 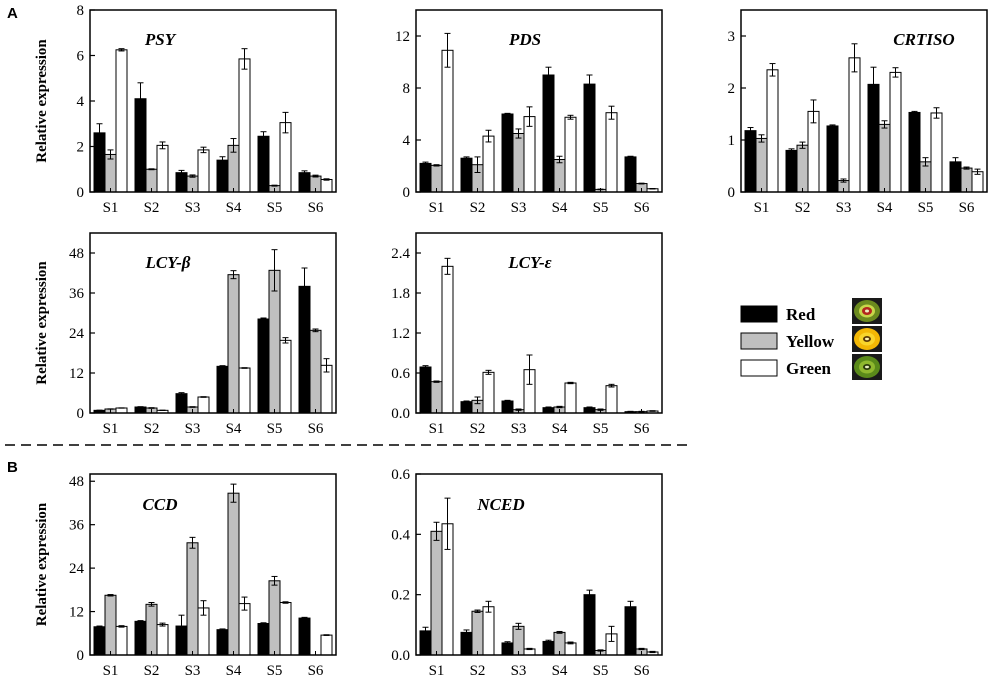 I want to click on chart-title: PDS, so click(x=524, y=39).